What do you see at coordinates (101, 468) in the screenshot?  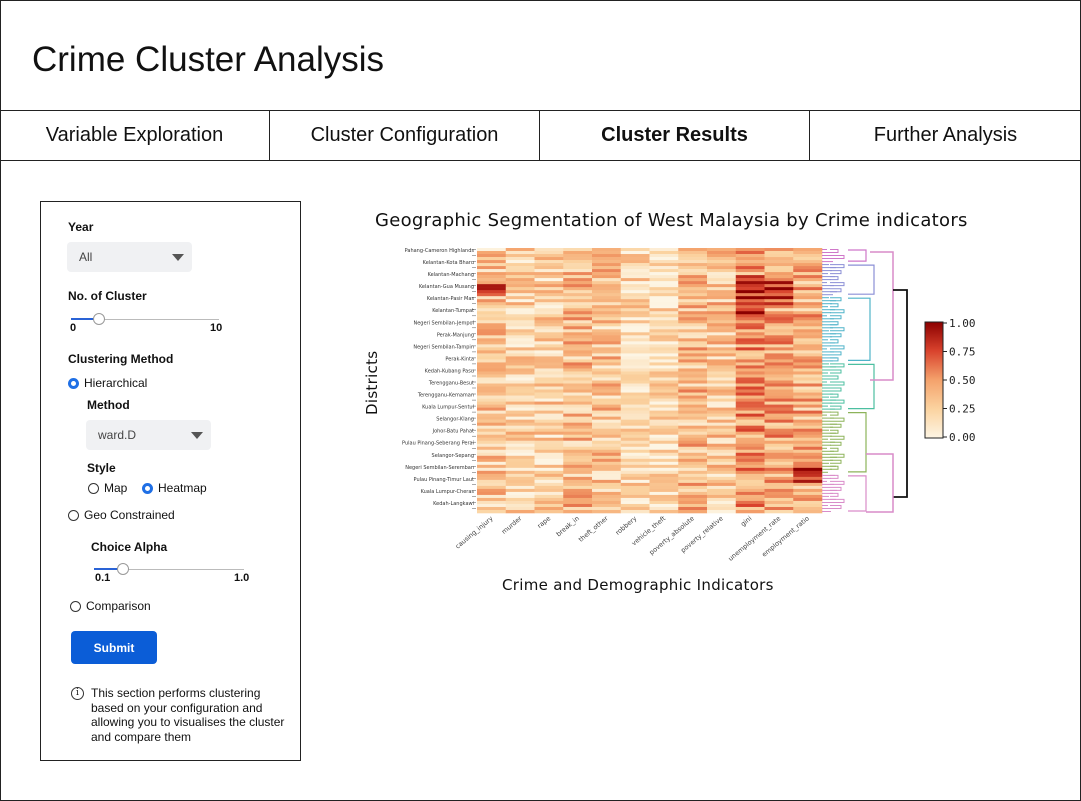 I see `style-label: Style` at bounding box center [101, 468].